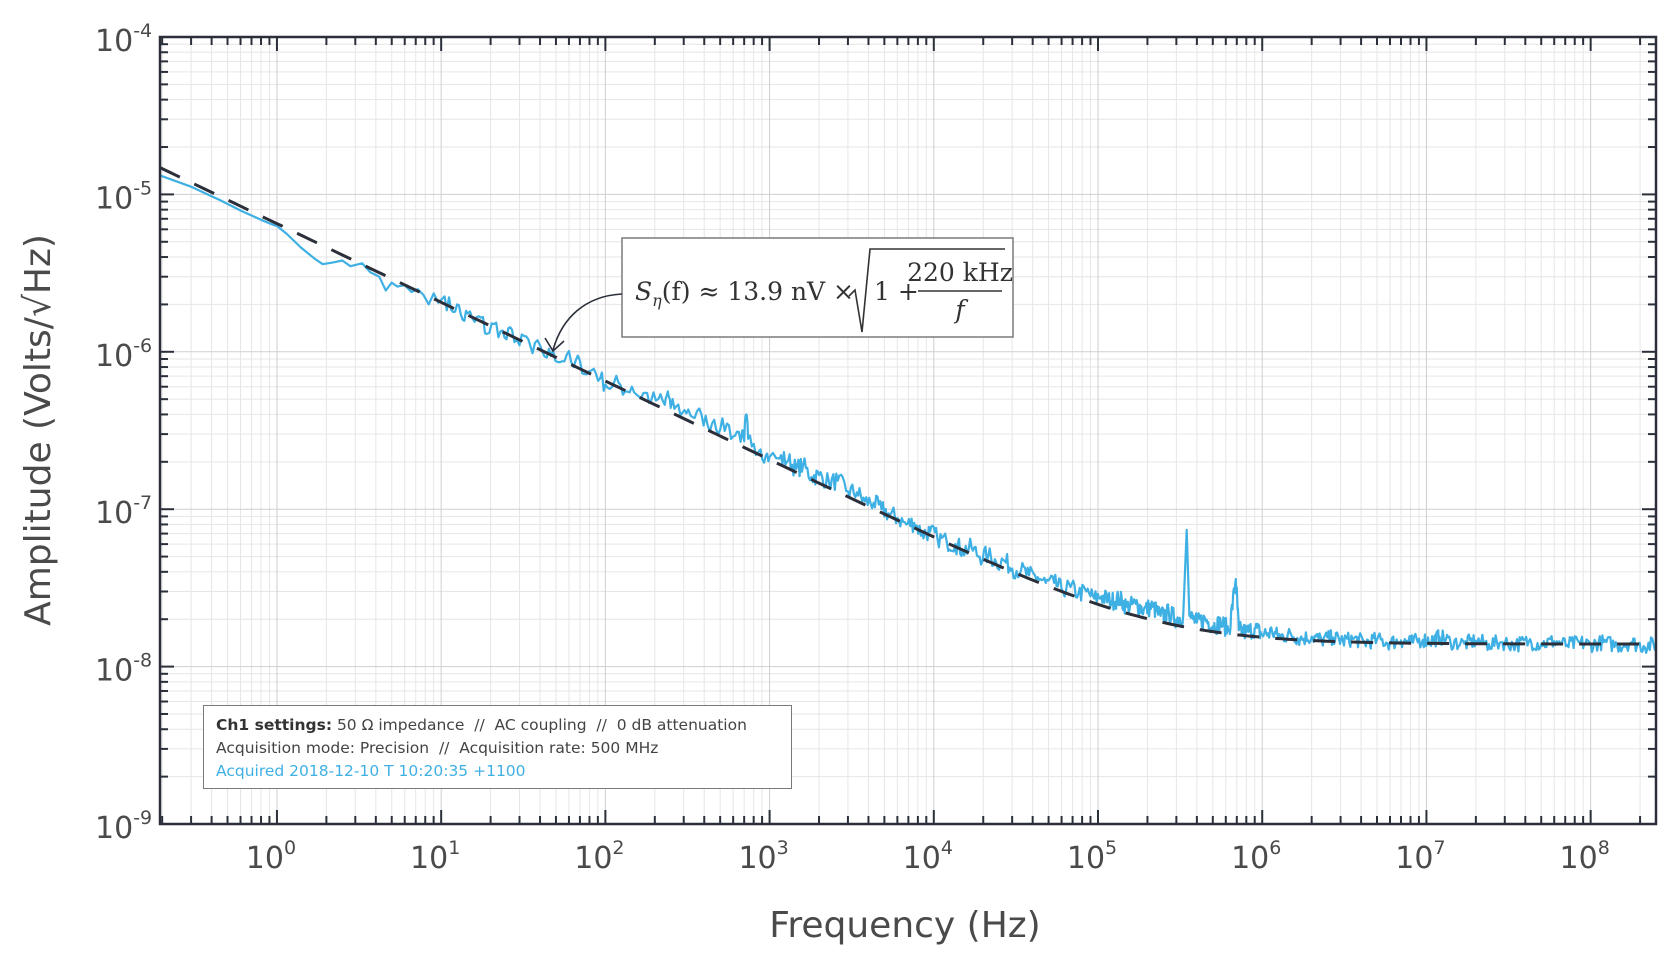 This screenshot has height=966, width=1680. I want to click on y-tick-label: 10⁻⁶, so click(123, 354).